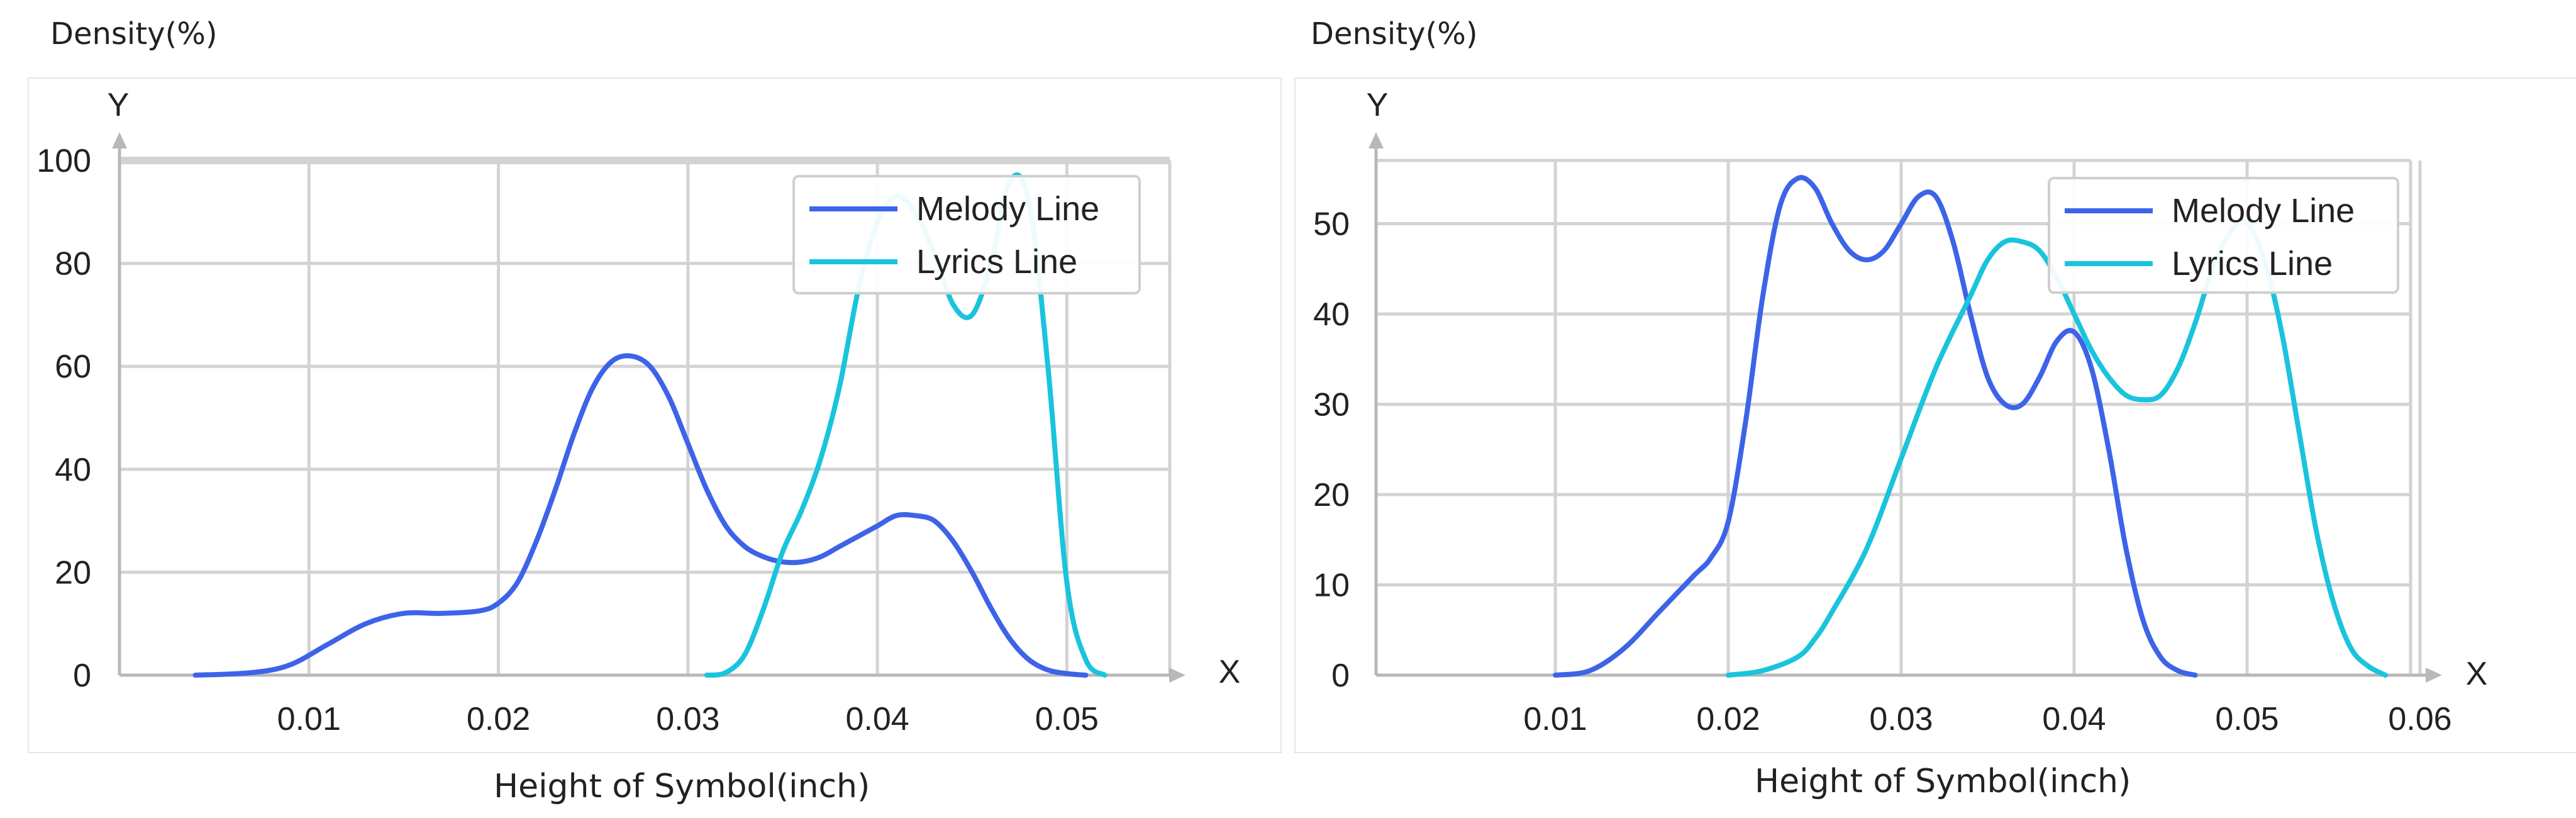 This screenshot has height=818, width=2576. I want to click on x-tick-label: 0.06, so click(2419, 719).